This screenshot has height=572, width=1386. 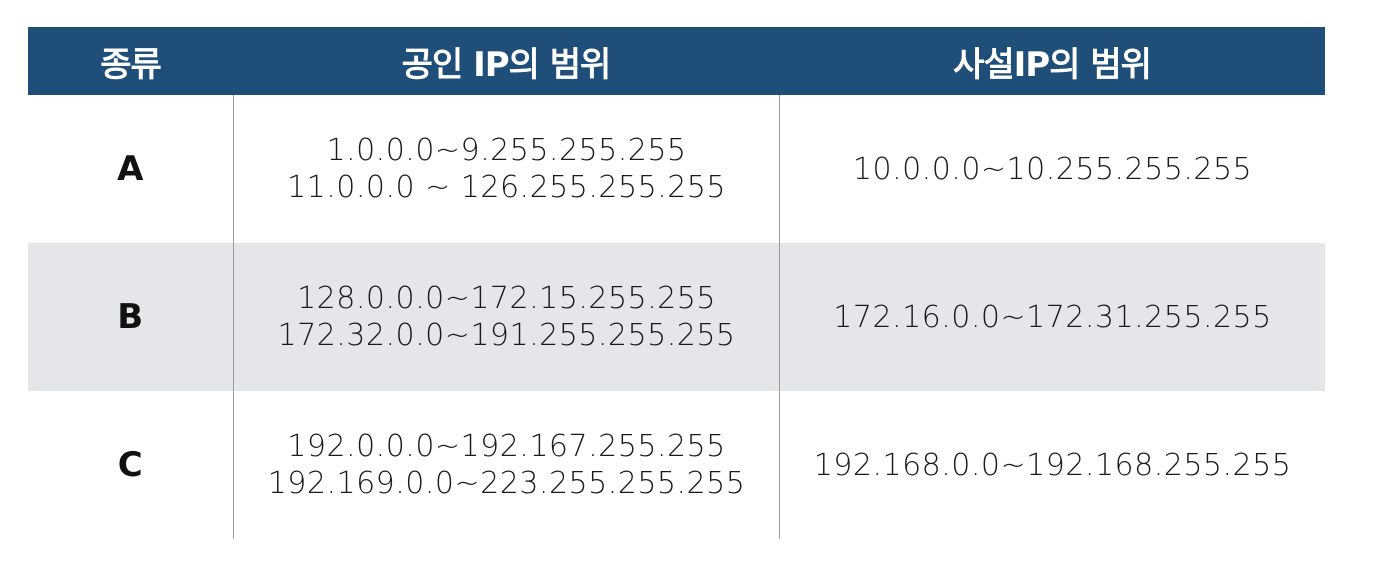 What do you see at coordinates (131, 64) in the screenshot?
I see `header-type: 종류` at bounding box center [131, 64].